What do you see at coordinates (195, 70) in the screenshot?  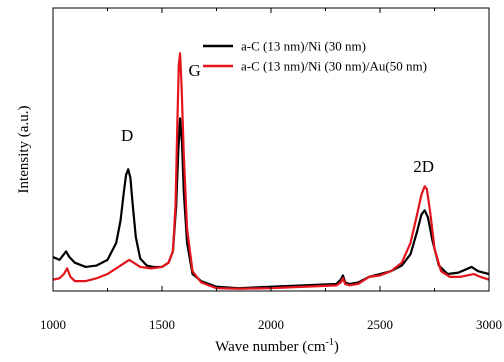 I see `peak-label-g: G` at bounding box center [195, 70].